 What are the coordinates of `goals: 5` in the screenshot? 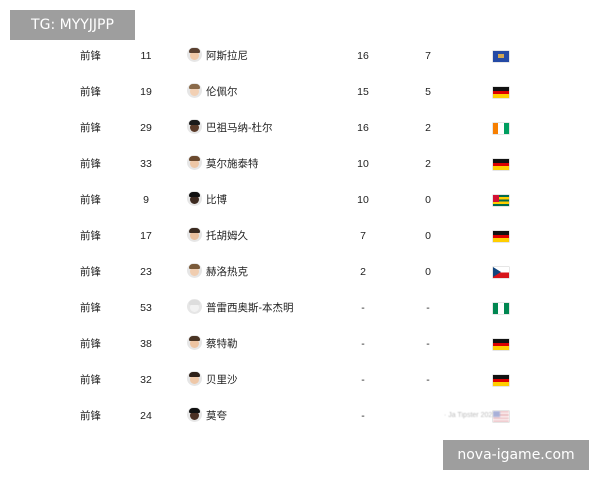 It's located at (428, 92).